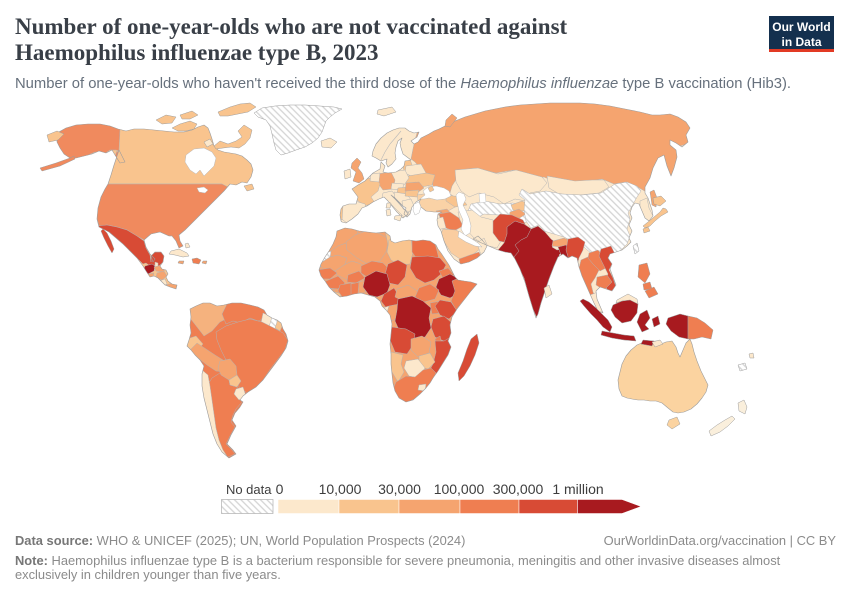  Describe the element at coordinates (518, 489) in the screenshot. I see `svg-text: 300,000` at that location.